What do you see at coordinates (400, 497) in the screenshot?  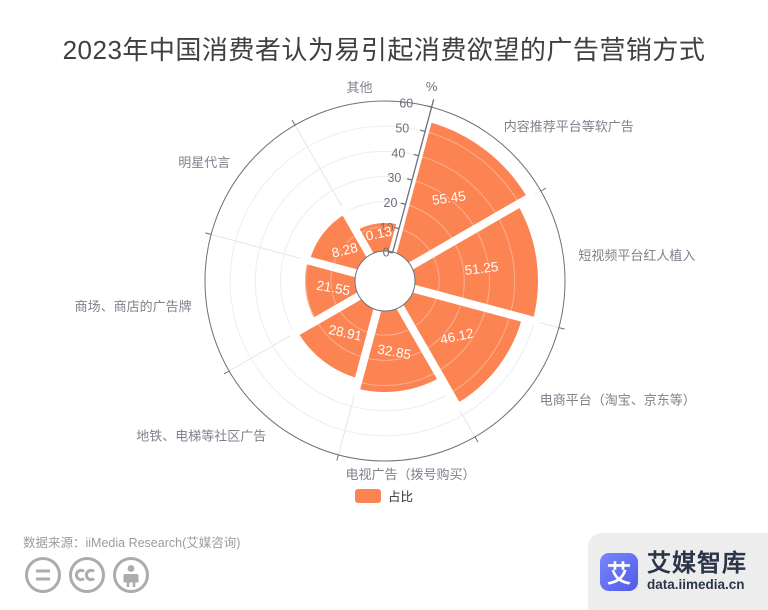 I see `legend-label: 占比` at bounding box center [400, 497].